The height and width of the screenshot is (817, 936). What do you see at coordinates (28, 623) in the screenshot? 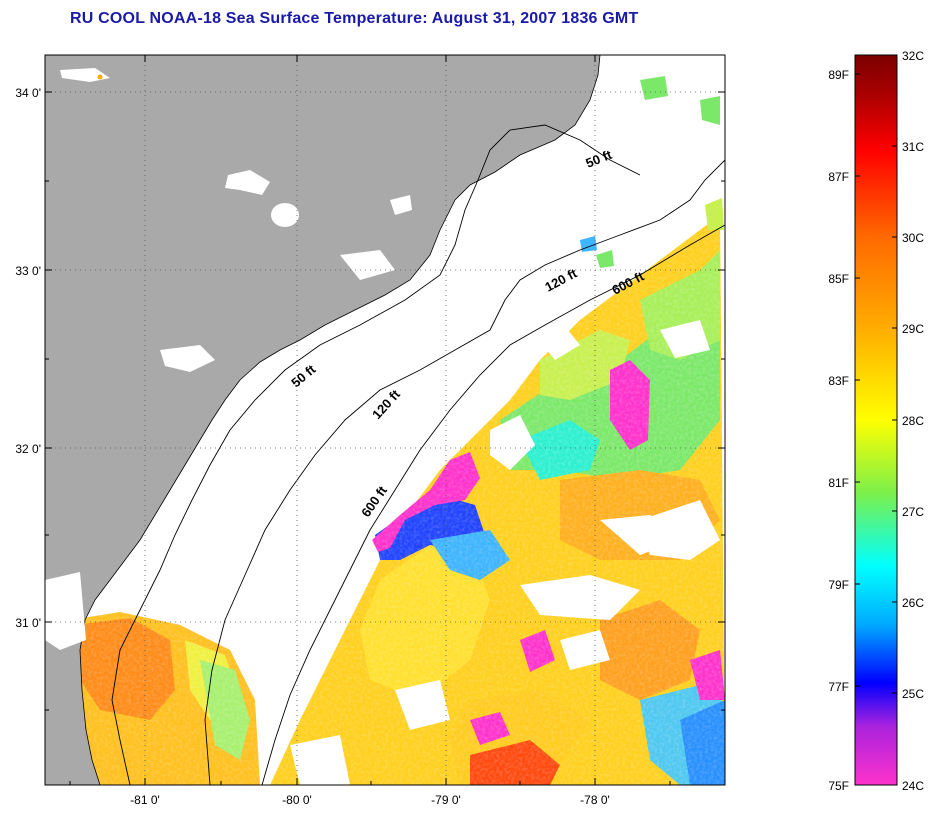
I see `lat-label-31: 31 0'` at bounding box center [28, 623].